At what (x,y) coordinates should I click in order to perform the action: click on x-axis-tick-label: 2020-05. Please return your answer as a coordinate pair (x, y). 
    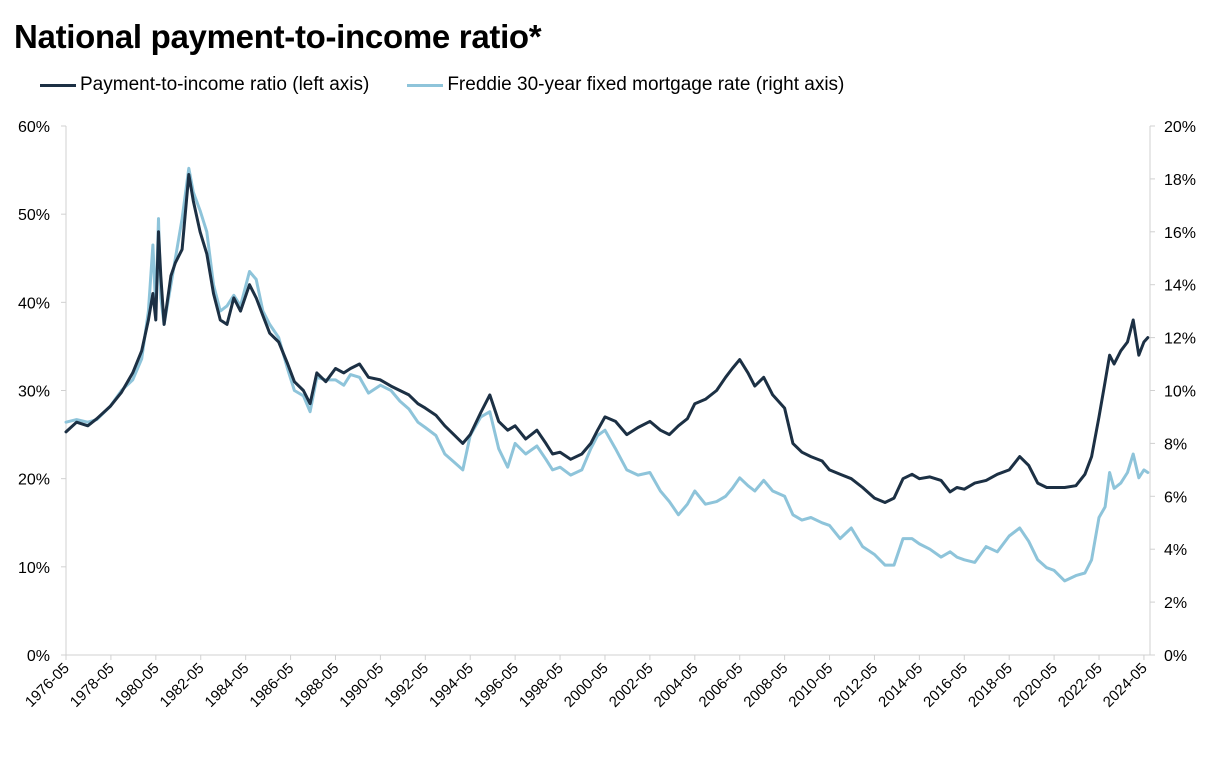
    Looking at the image, I should click on (1035, 685).